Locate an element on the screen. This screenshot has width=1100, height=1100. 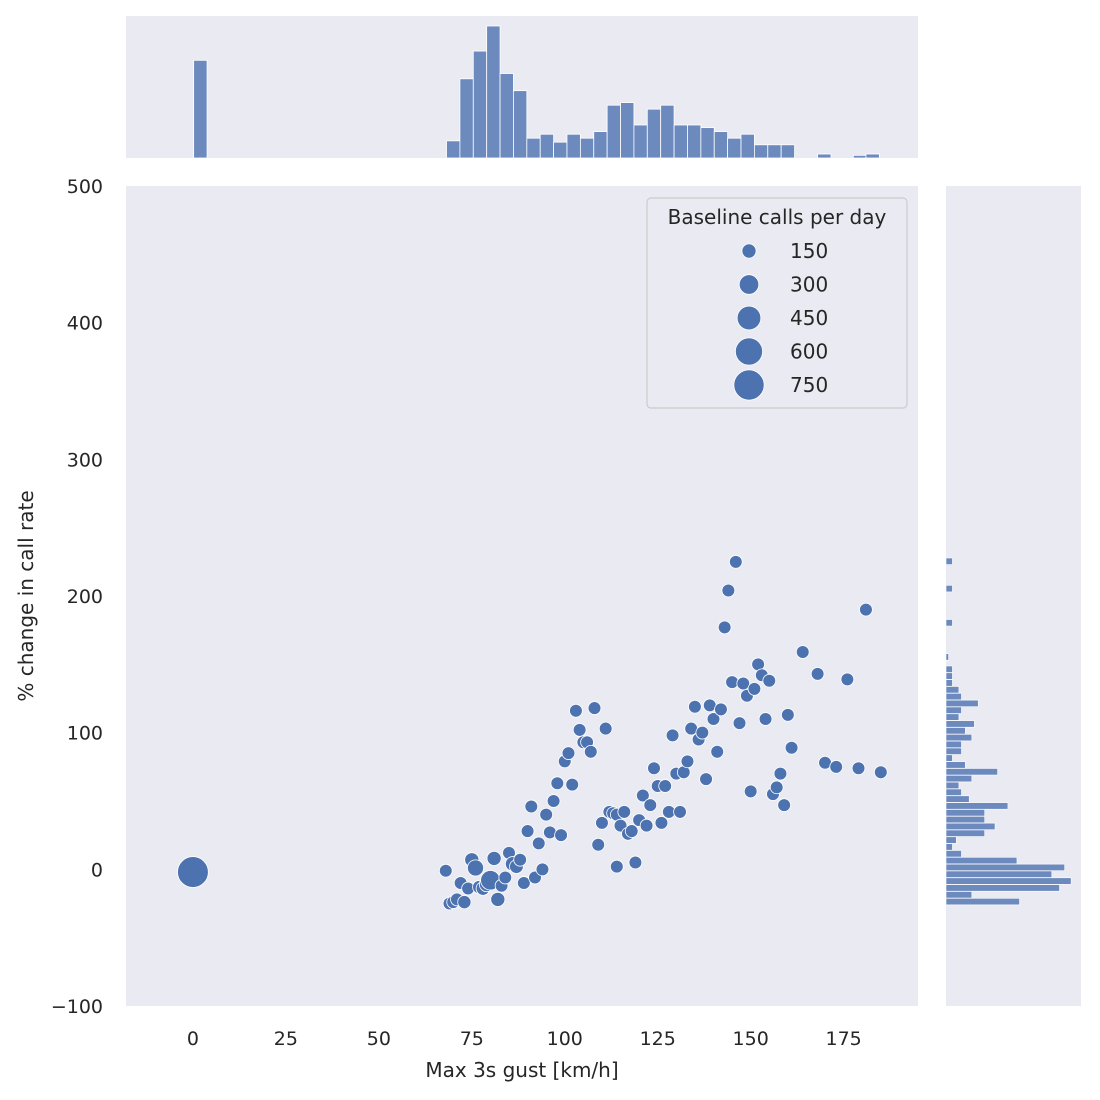
y-axis-ticks: −100 0 100 200 300 400 500 is located at coordinates (77, 597).